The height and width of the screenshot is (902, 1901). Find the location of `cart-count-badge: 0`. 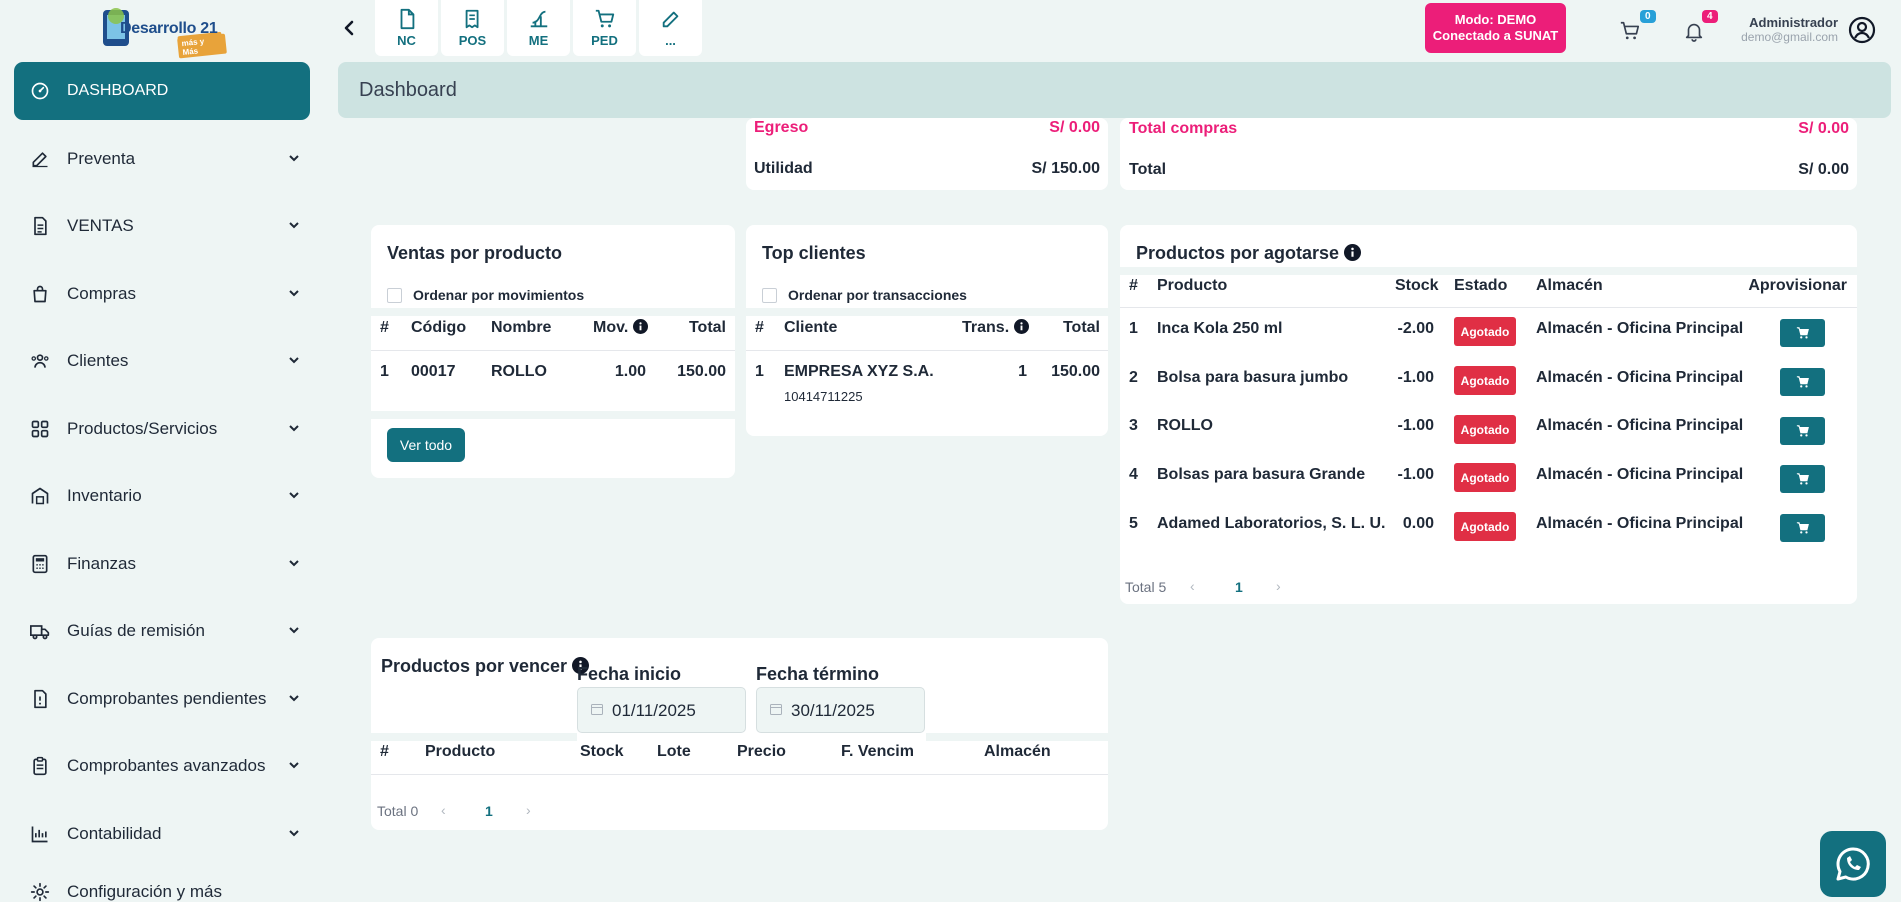

cart-count-badge: 0 is located at coordinates (1648, 16).